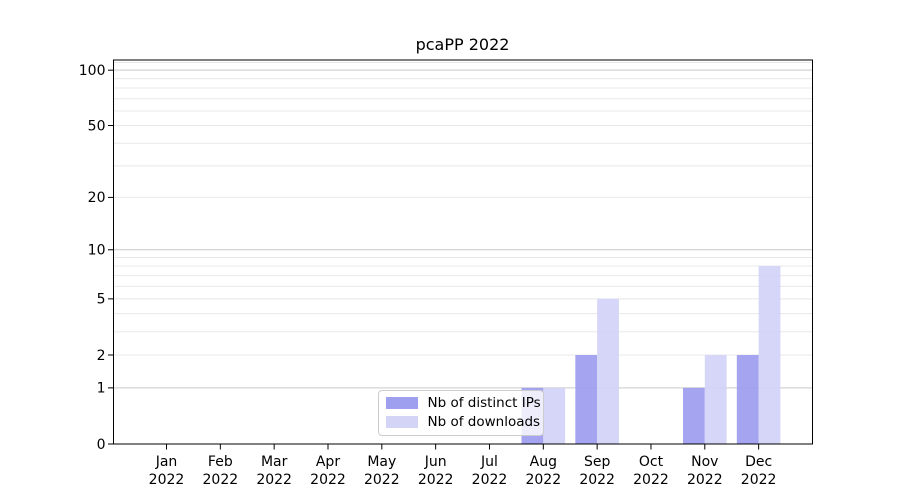  I want to click on x-tick-label: Nov 2022, so click(705, 471).